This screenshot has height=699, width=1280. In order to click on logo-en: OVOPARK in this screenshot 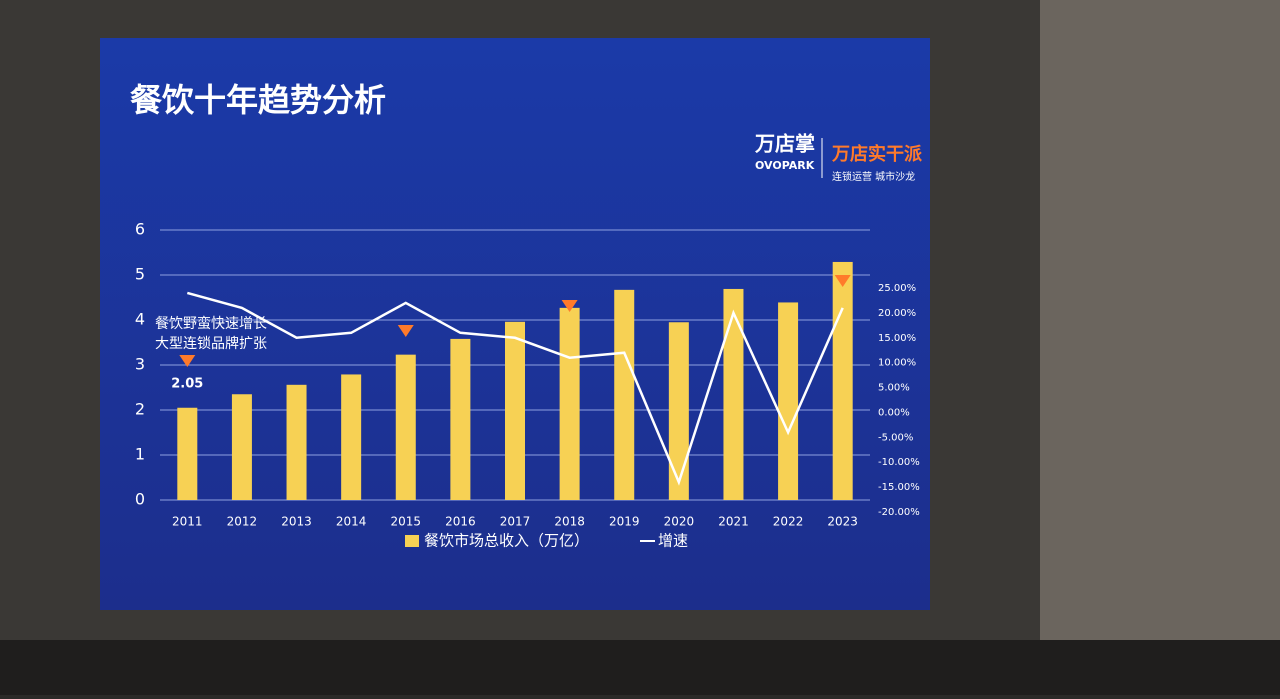, I will do `click(785, 165)`.